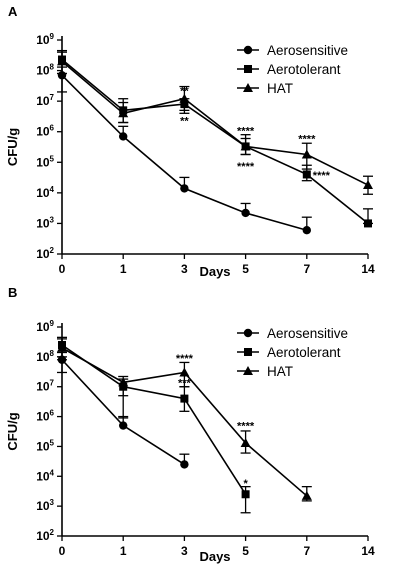 This screenshot has height=572, width=406. Describe the element at coordinates (154, 419) in the screenshot. I see `series-line` at that location.